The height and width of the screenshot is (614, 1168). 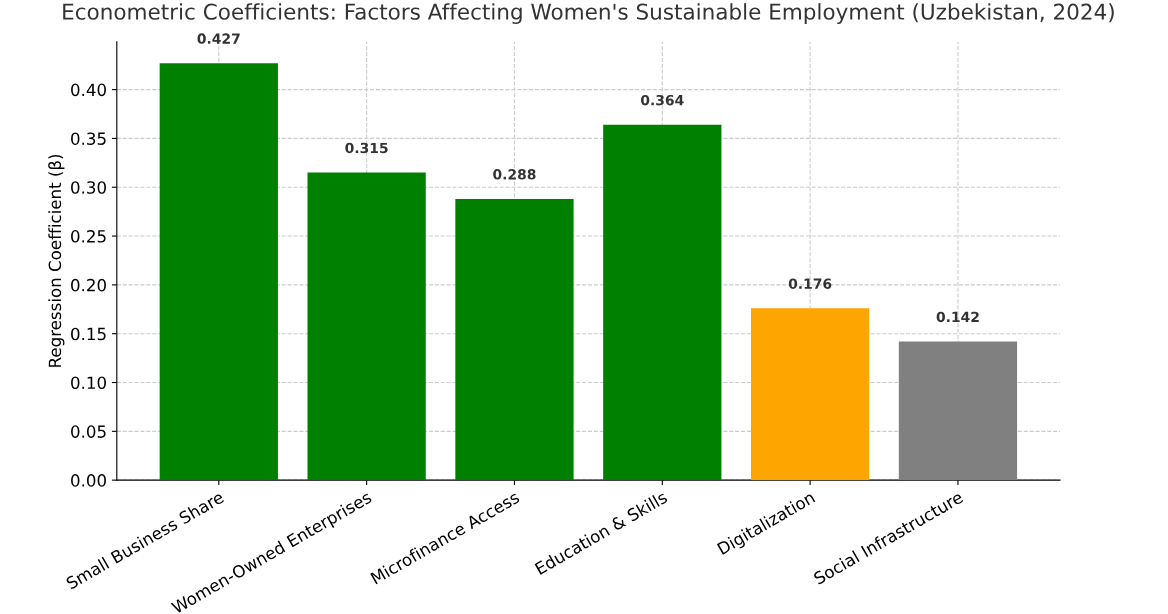 I want to click on data-label: 0.288, so click(x=514, y=174).